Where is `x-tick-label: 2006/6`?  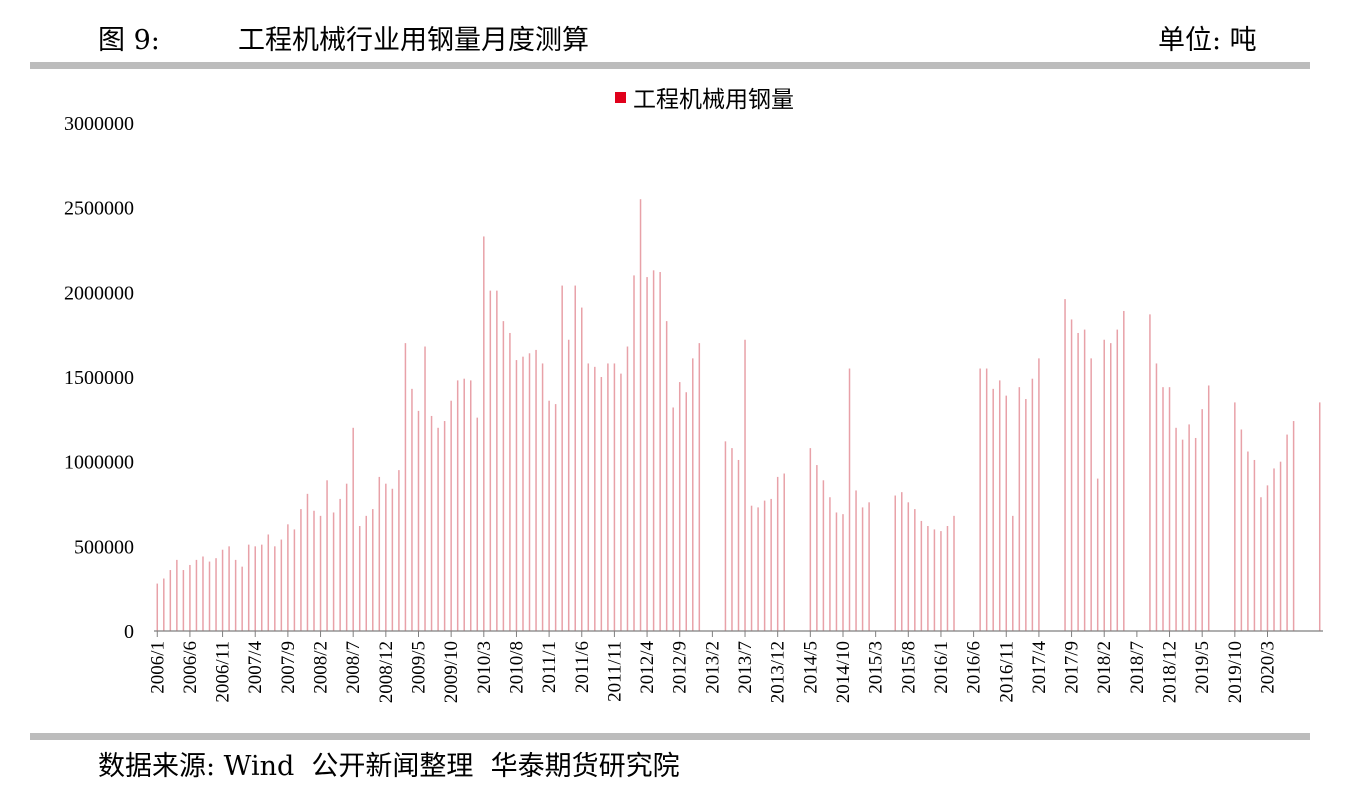 x-tick-label: 2006/6 is located at coordinates (190, 667).